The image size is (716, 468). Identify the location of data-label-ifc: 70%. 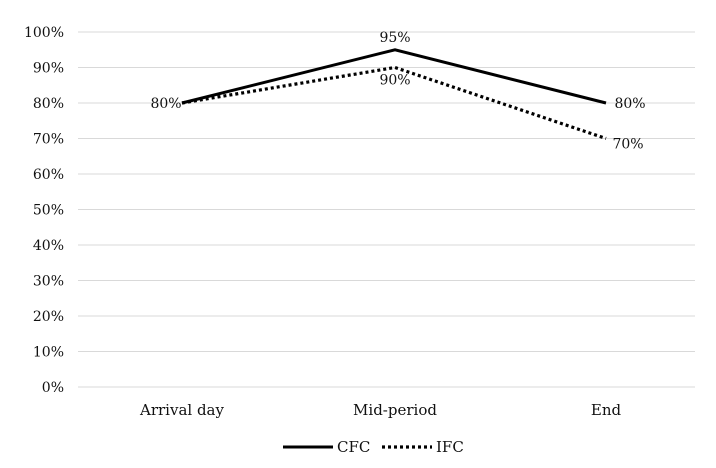
(627, 145).